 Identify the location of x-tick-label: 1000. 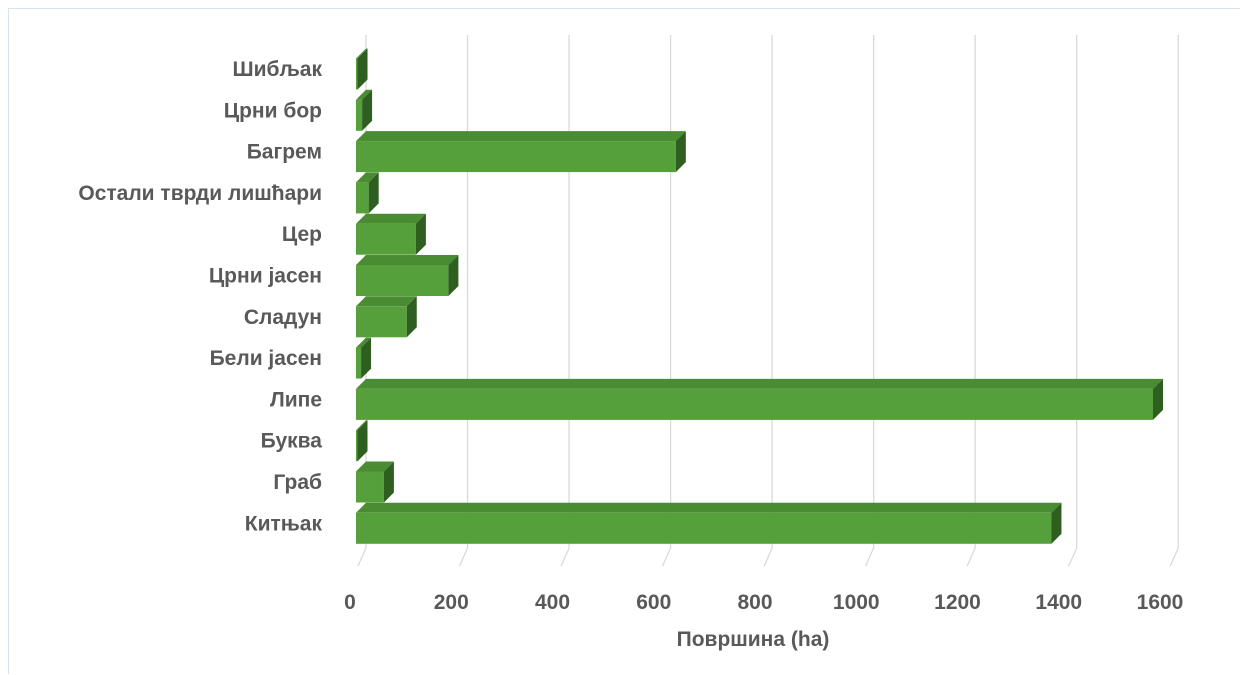
(856, 602).